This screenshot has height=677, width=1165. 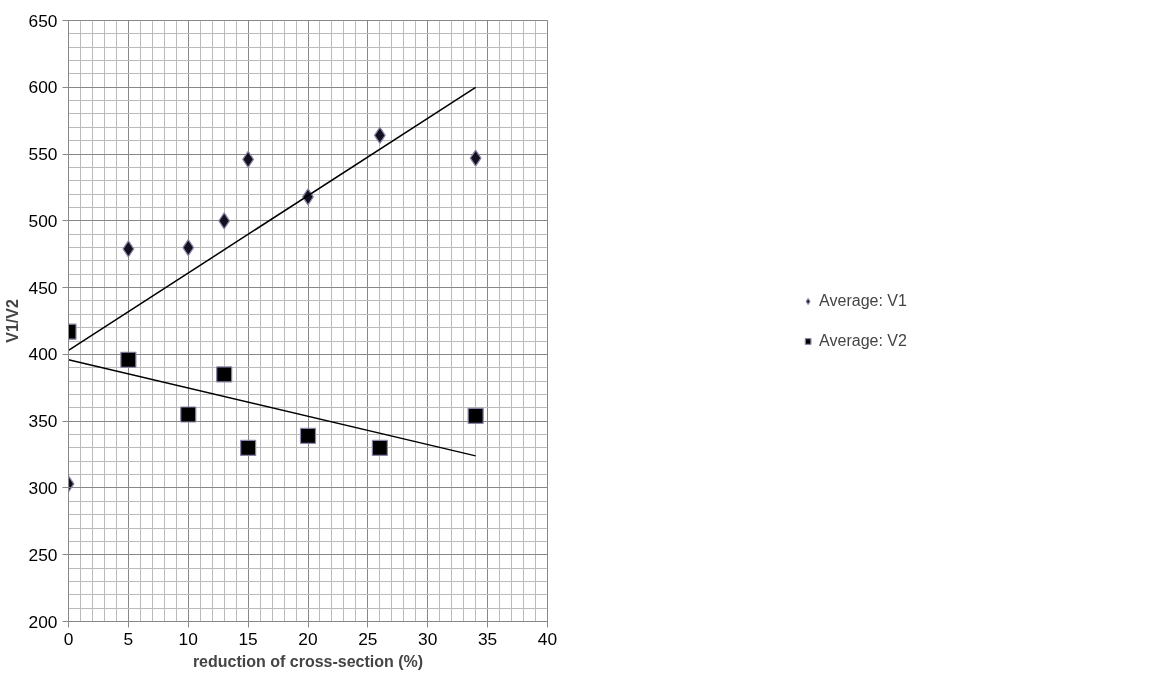 What do you see at coordinates (68, 638) in the screenshot?
I see `x-tick-label: 0` at bounding box center [68, 638].